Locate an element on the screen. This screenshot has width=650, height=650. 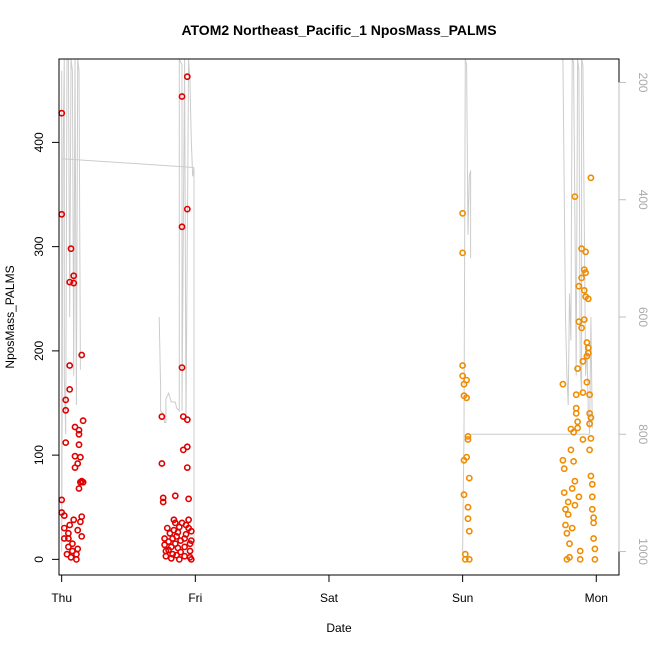
right-axis: 200 400 600 800 1000 is located at coordinates (634, 318).